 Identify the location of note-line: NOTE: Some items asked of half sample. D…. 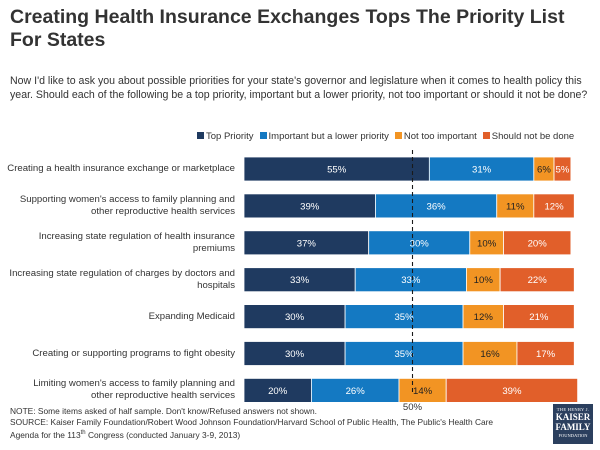
(163, 411).